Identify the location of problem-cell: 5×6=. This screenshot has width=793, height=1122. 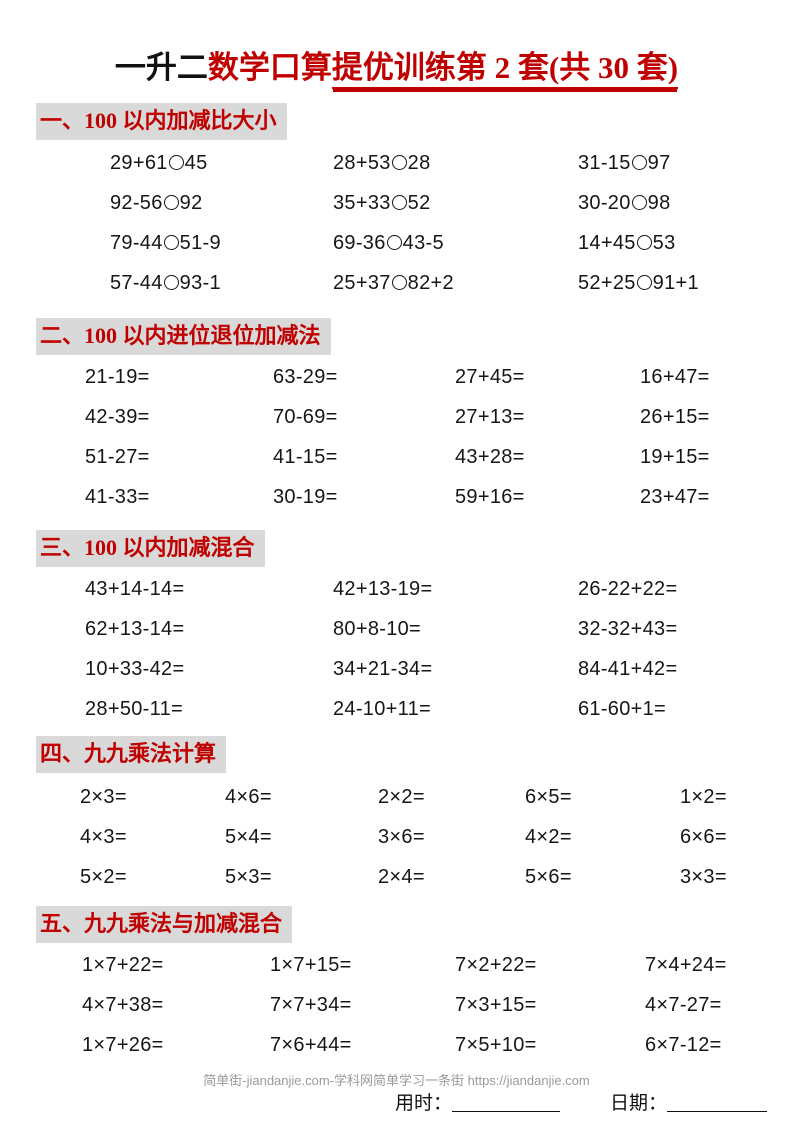
(548, 877).